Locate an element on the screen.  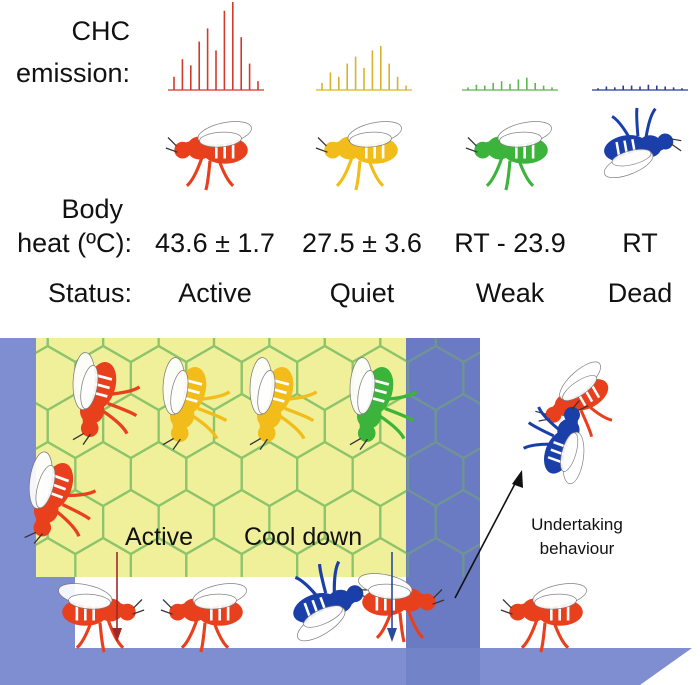
chc-spectra is located at coordinates (428, 46).